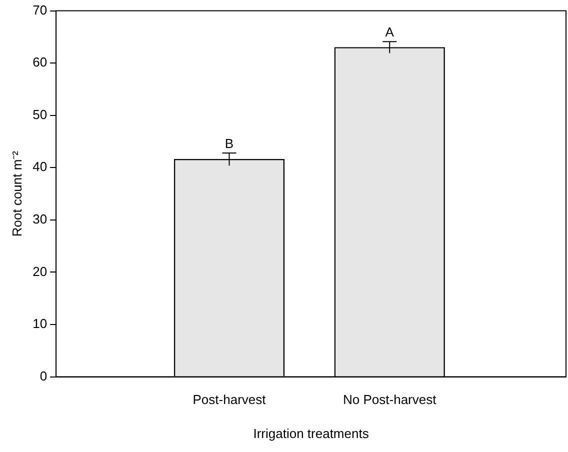  I want to click on y-tick-label: 50, so click(40, 114).